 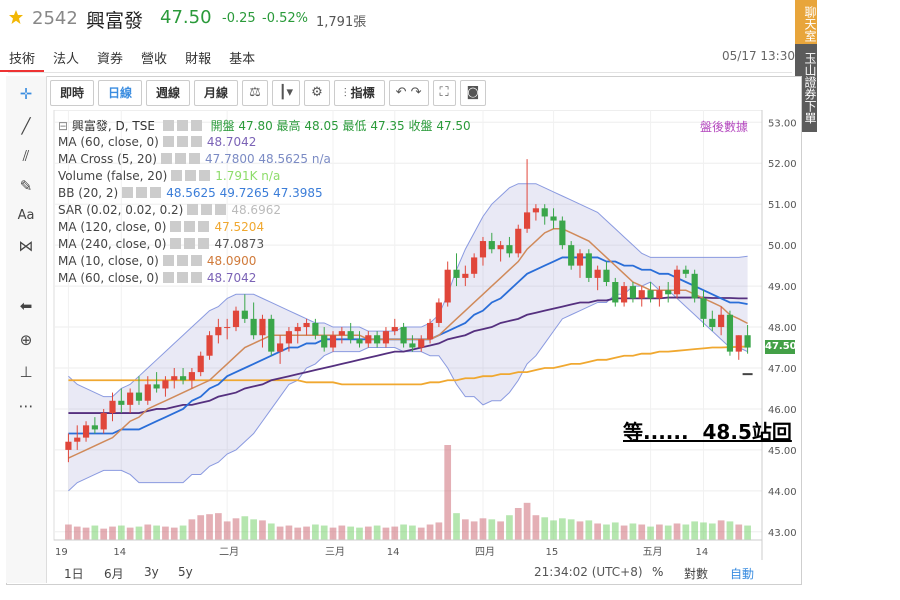 I want to click on tab-margin: 資券, so click(x=110, y=59).